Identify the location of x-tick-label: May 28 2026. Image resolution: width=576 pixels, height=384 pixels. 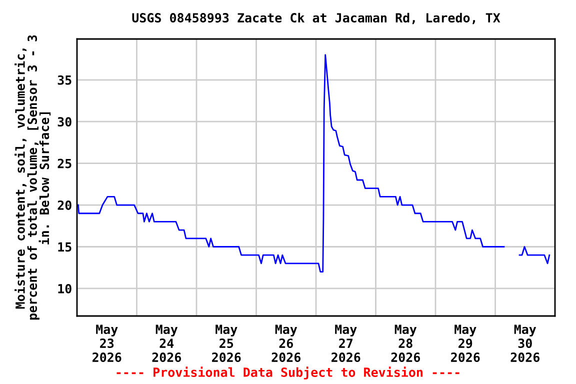
(405, 343).